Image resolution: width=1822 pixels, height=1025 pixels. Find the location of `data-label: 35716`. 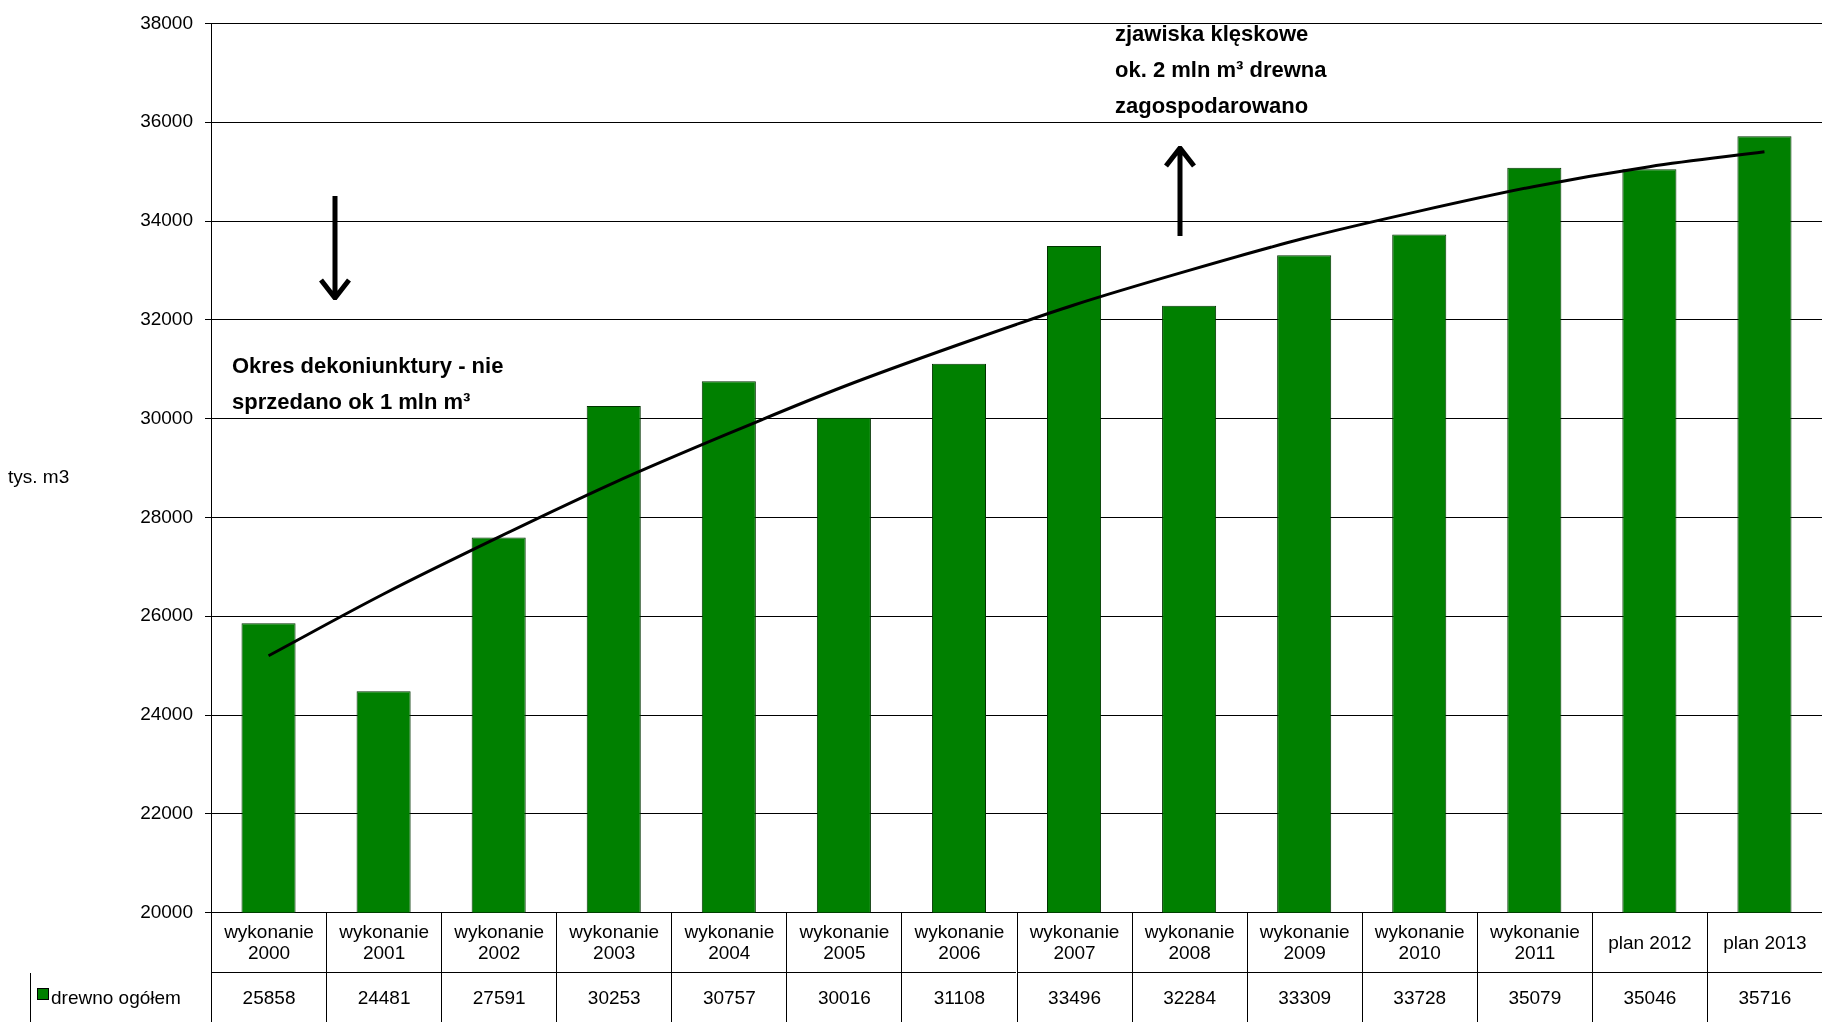

data-label: 35716 is located at coordinates (1764, 997).